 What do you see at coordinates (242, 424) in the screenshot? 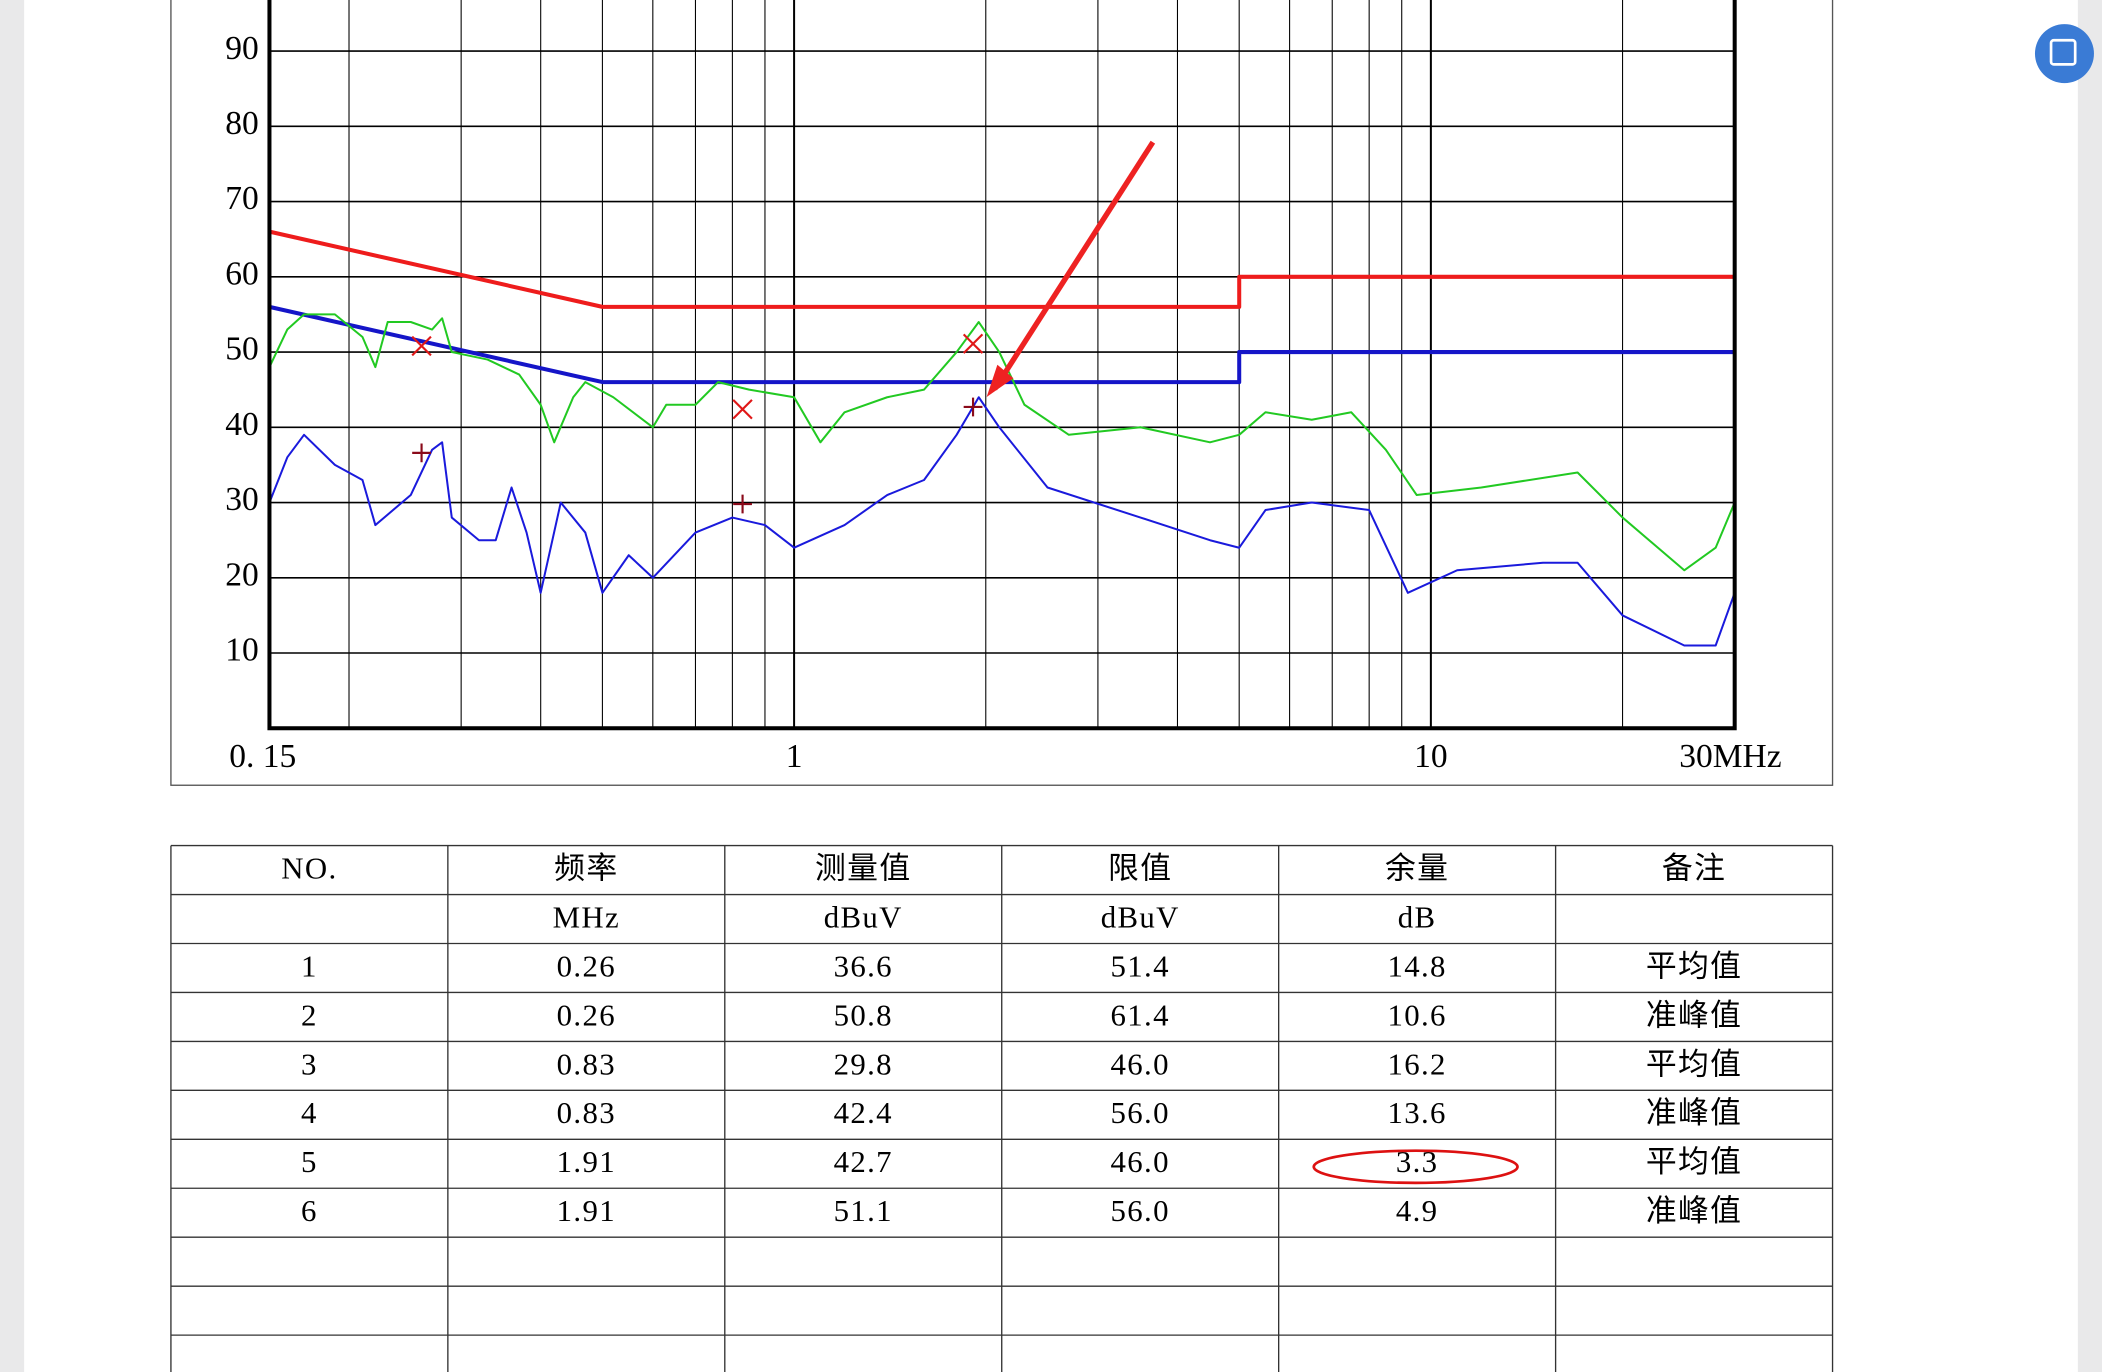
I see `y-tick-label: 40` at bounding box center [242, 424].